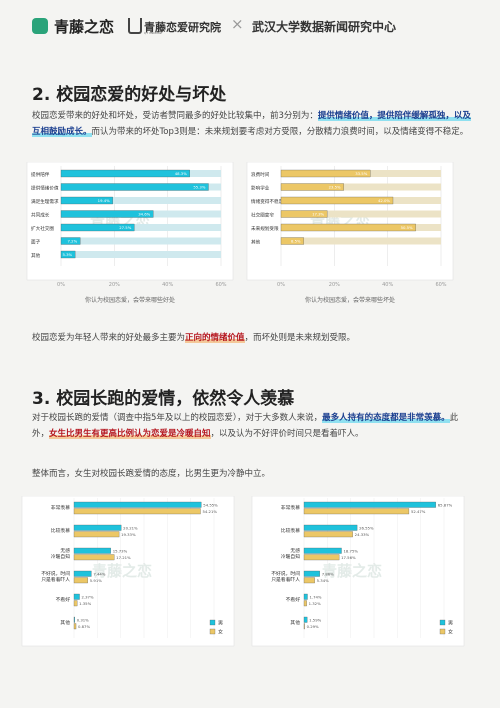 The image size is (500, 708). What do you see at coordinates (315, 619) in the screenshot?
I see `bar-value-label: 1.59%` at bounding box center [315, 619].